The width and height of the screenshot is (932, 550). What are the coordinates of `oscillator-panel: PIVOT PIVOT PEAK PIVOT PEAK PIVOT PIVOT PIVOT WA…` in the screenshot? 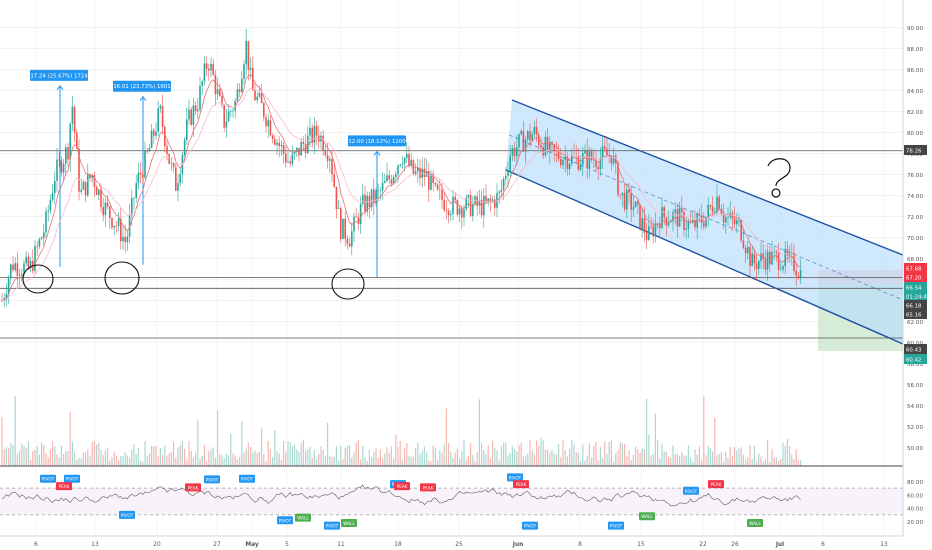 It's located at (451, 501).